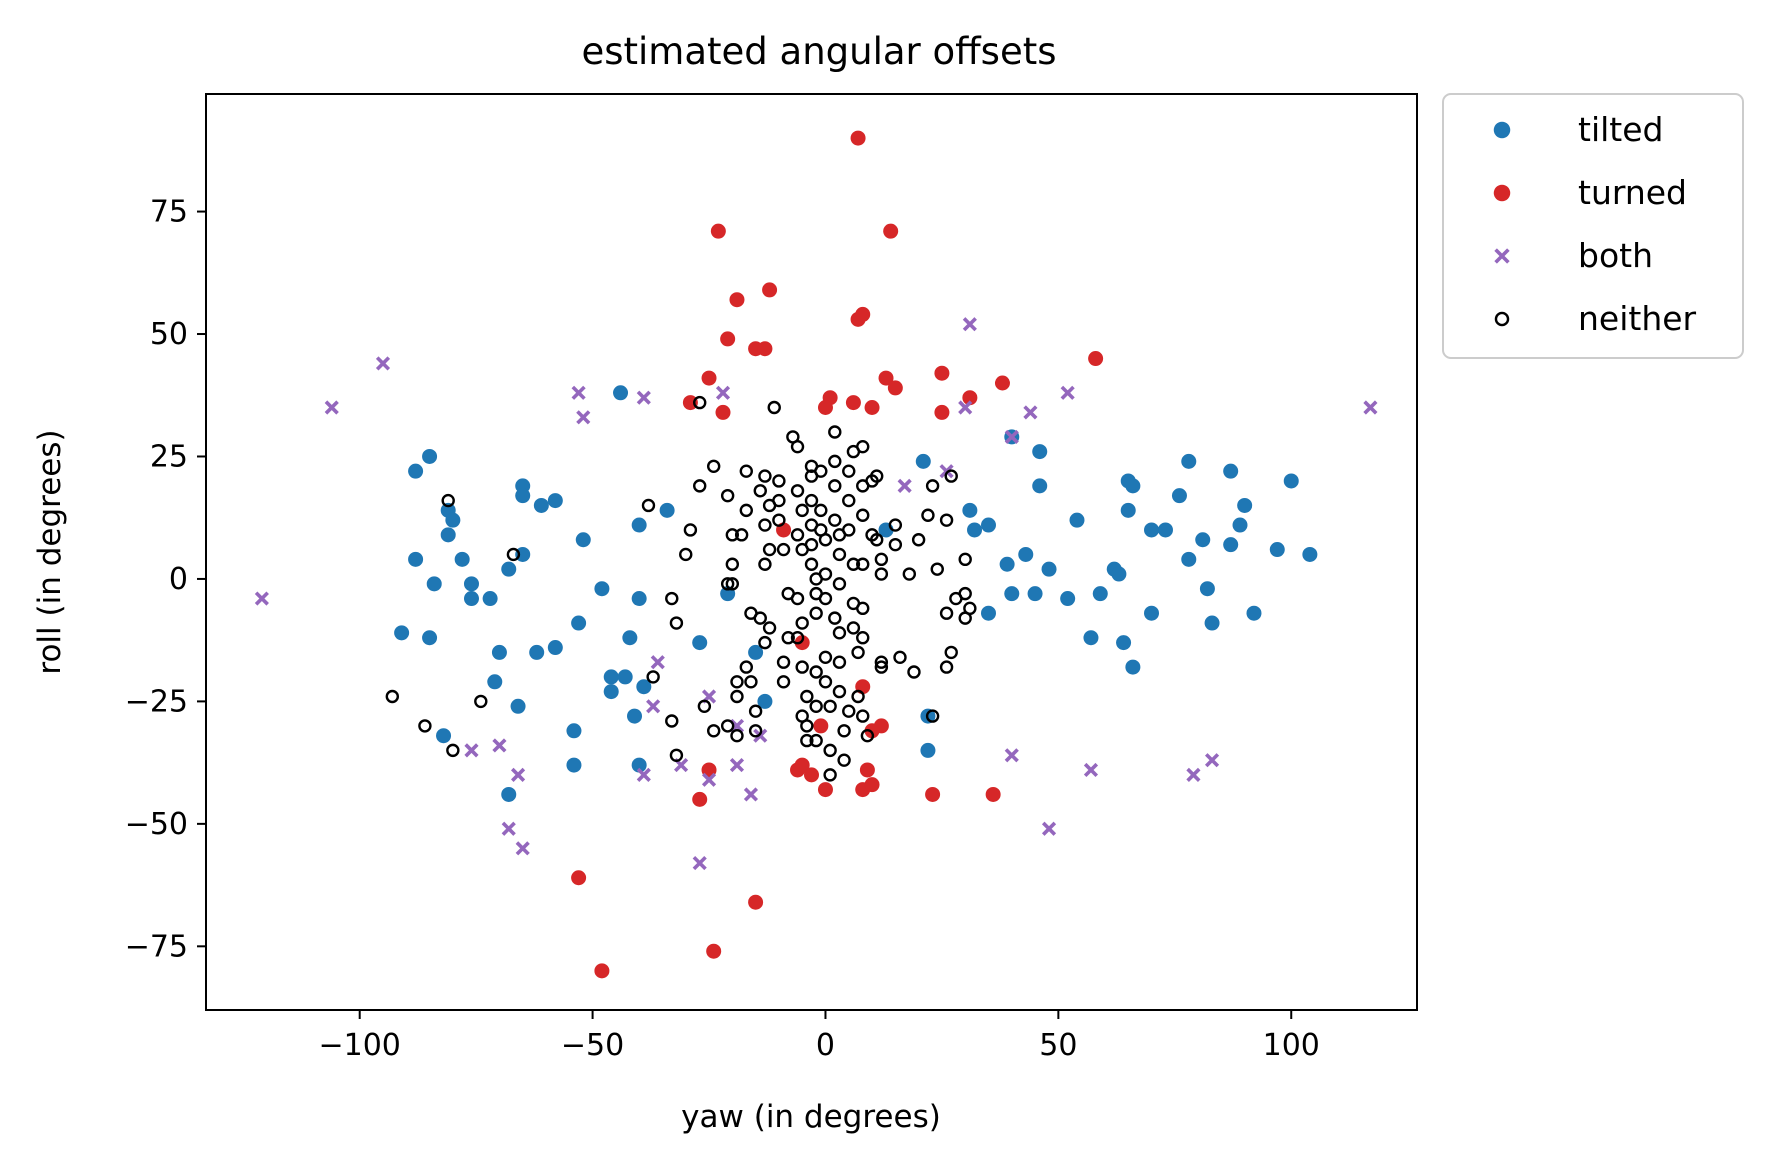 The width and height of the screenshot is (1765, 1167). What do you see at coordinates (360, 1045) in the screenshot?
I see `x-tick-label: −100` at bounding box center [360, 1045].